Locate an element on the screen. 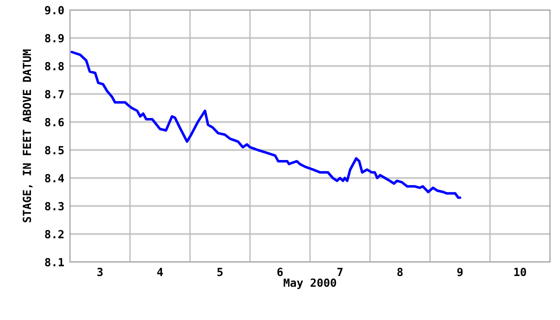 This screenshot has width=560, height=320. x-tick-label: 7 is located at coordinates (340, 272).